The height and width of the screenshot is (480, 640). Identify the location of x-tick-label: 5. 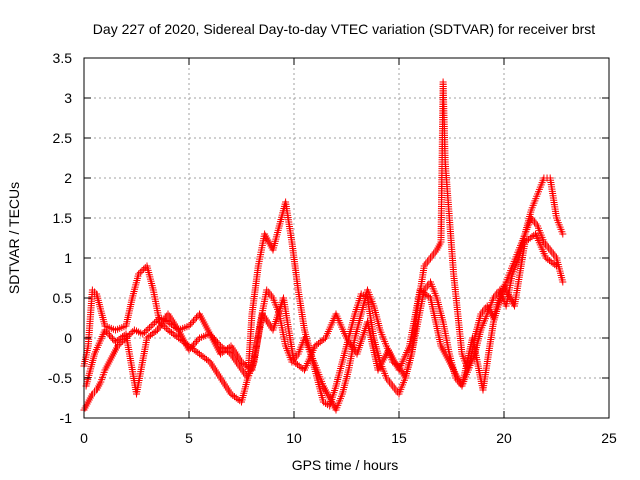
(189, 438).